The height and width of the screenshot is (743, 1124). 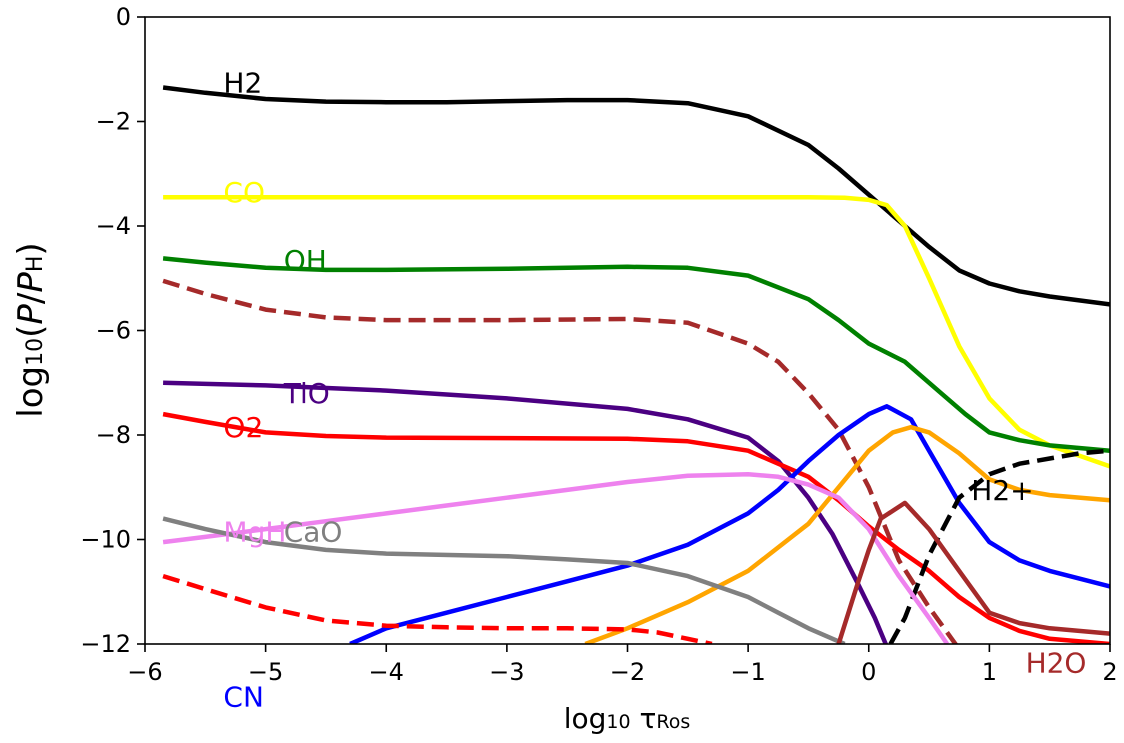 What do you see at coordinates (627, 718) in the screenshot?
I see `x-axis-label: log10 τRos` at bounding box center [627, 718].